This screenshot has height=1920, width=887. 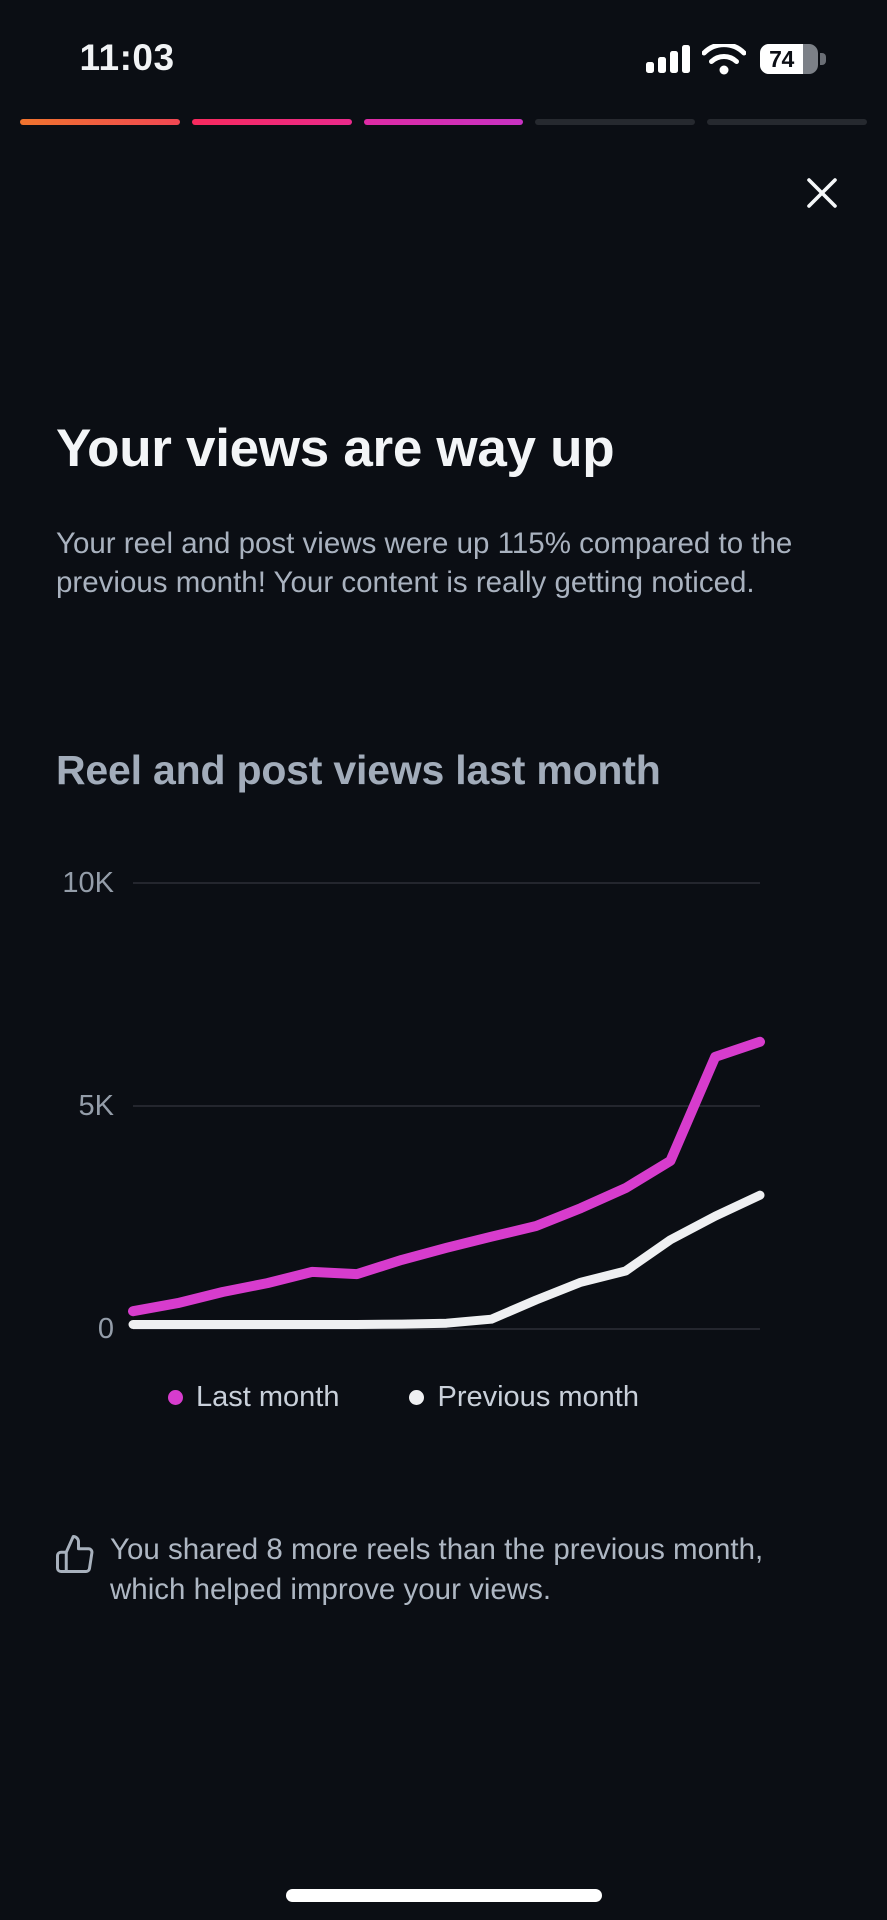 I want to click on legend-label-previous-month: Previous month, so click(x=538, y=1396).